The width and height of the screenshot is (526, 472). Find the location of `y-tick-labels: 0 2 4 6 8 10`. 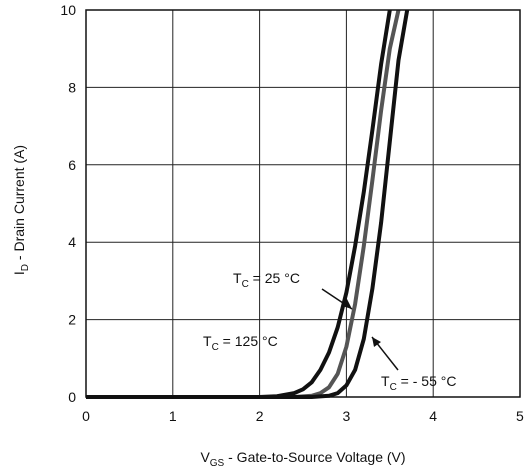

y-tick-labels: 0 2 4 6 8 10 is located at coordinates (68, 203).